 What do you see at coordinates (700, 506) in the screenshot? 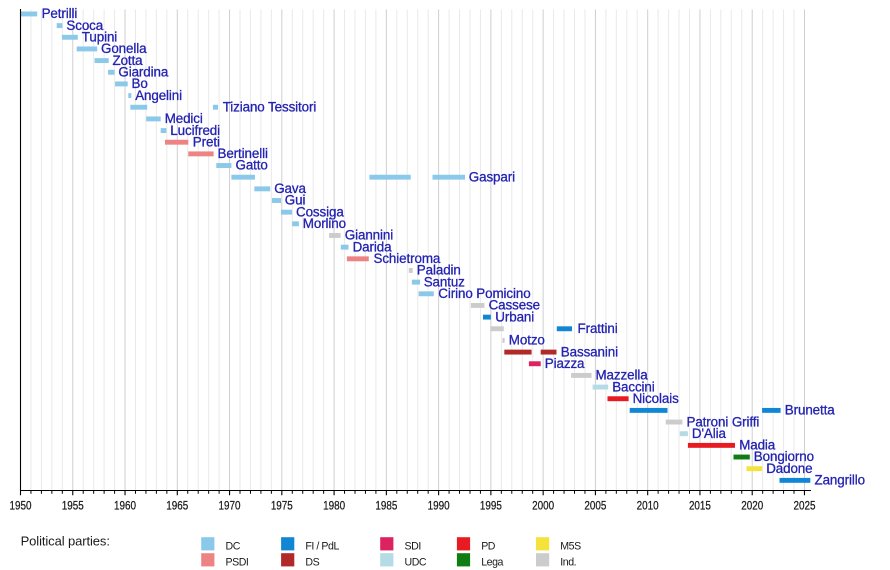
I see `svg-text: 2015` at bounding box center [700, 506].